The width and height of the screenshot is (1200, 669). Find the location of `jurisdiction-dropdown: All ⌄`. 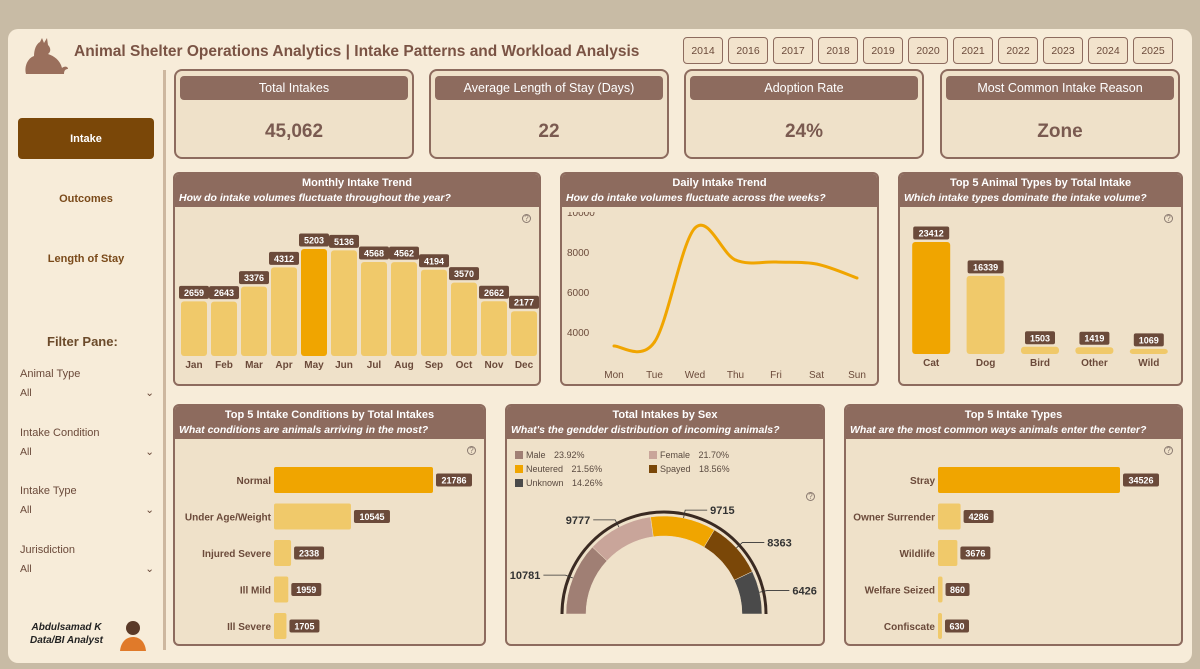

jurisdiction-dropdown: All ⌄ is located at coordinates (87, 569).